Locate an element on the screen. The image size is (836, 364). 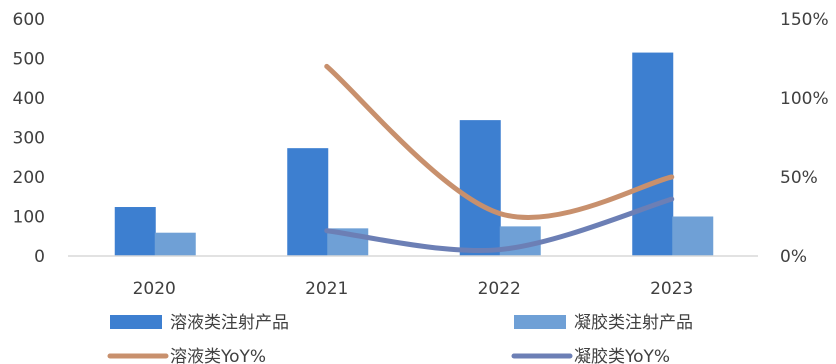
bar-solution-2021 is located at coordinates (308, 202).